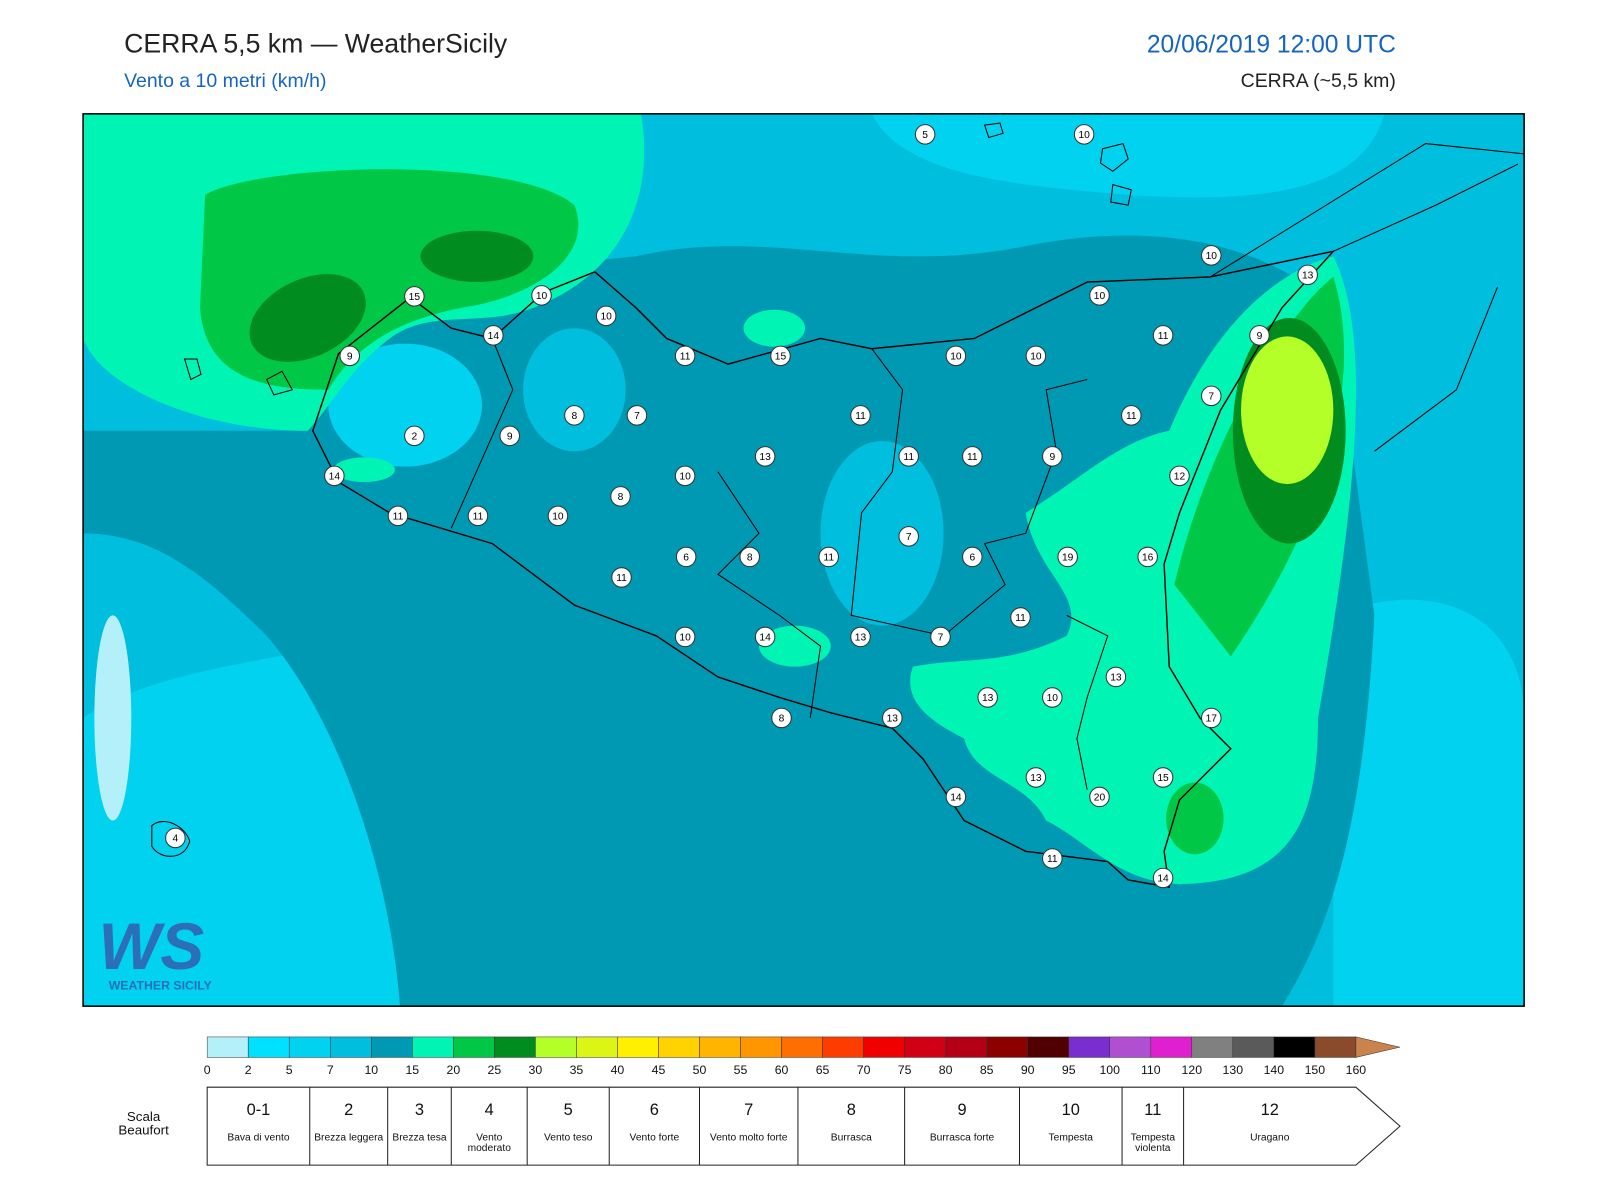  I want to click on beaufort-force: 11, so click(1152, 1110).